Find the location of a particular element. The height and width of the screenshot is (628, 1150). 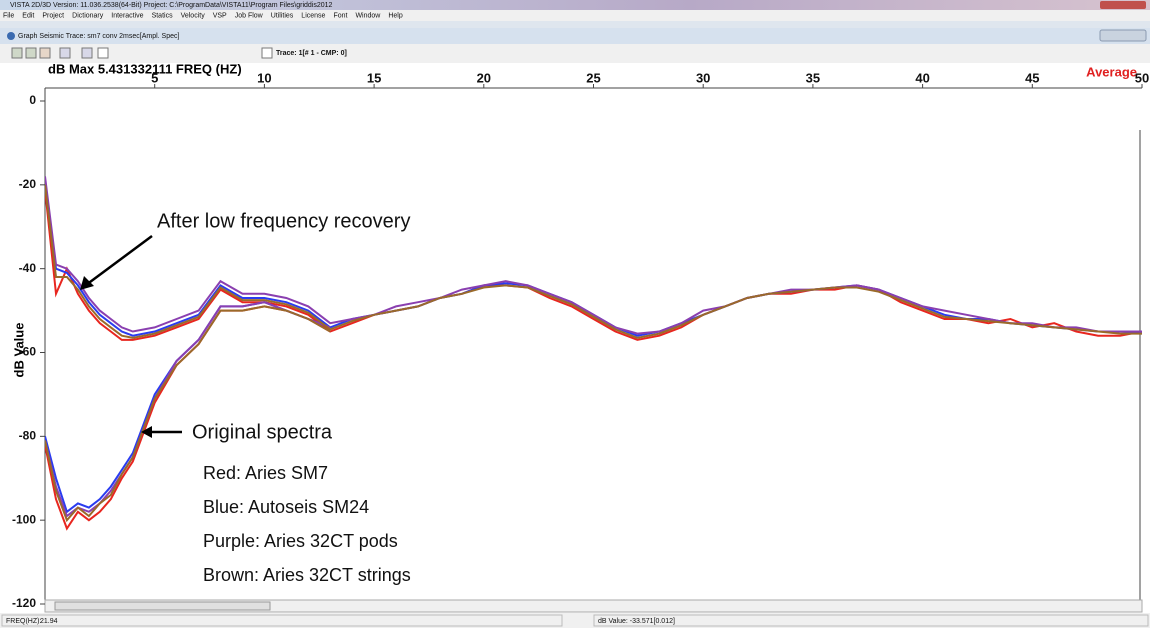

x-tick-label: 20 is located at coordinates (484, 77).